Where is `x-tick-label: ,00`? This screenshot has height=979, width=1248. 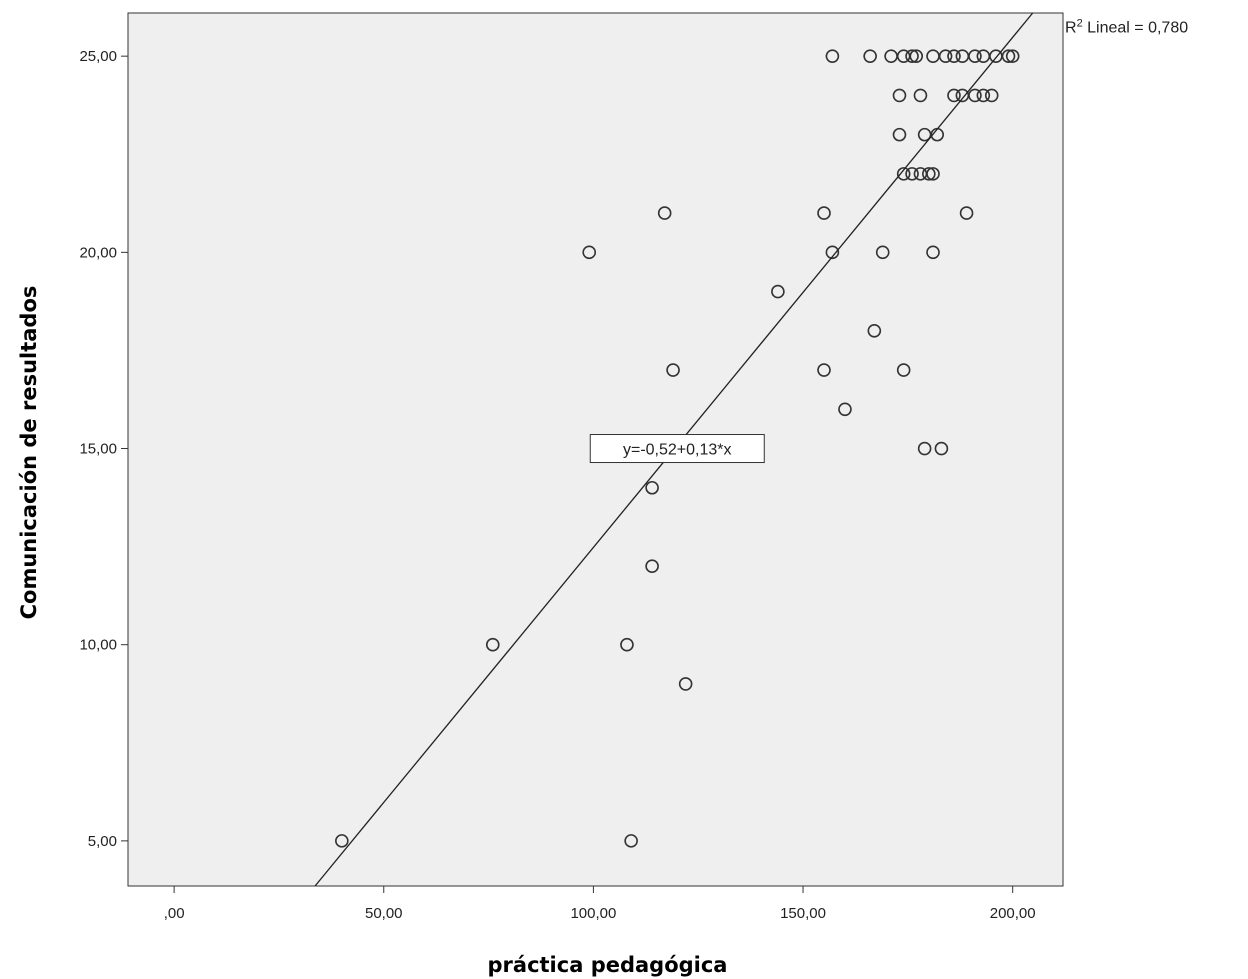
x-tick-label: ,00 is located at coordinates (174, 913).